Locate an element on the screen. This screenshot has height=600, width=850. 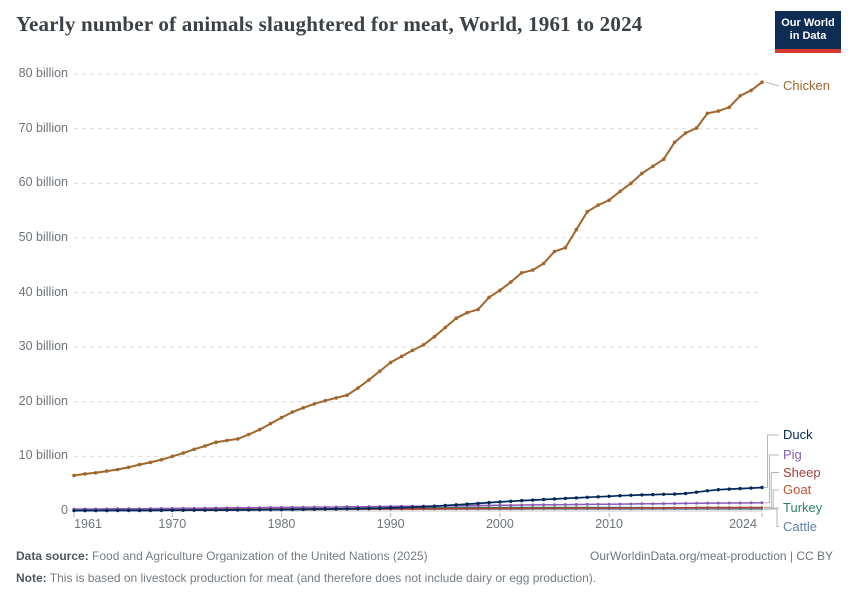
series-label-chicken: Chicken is located at coordinates (806, 85).